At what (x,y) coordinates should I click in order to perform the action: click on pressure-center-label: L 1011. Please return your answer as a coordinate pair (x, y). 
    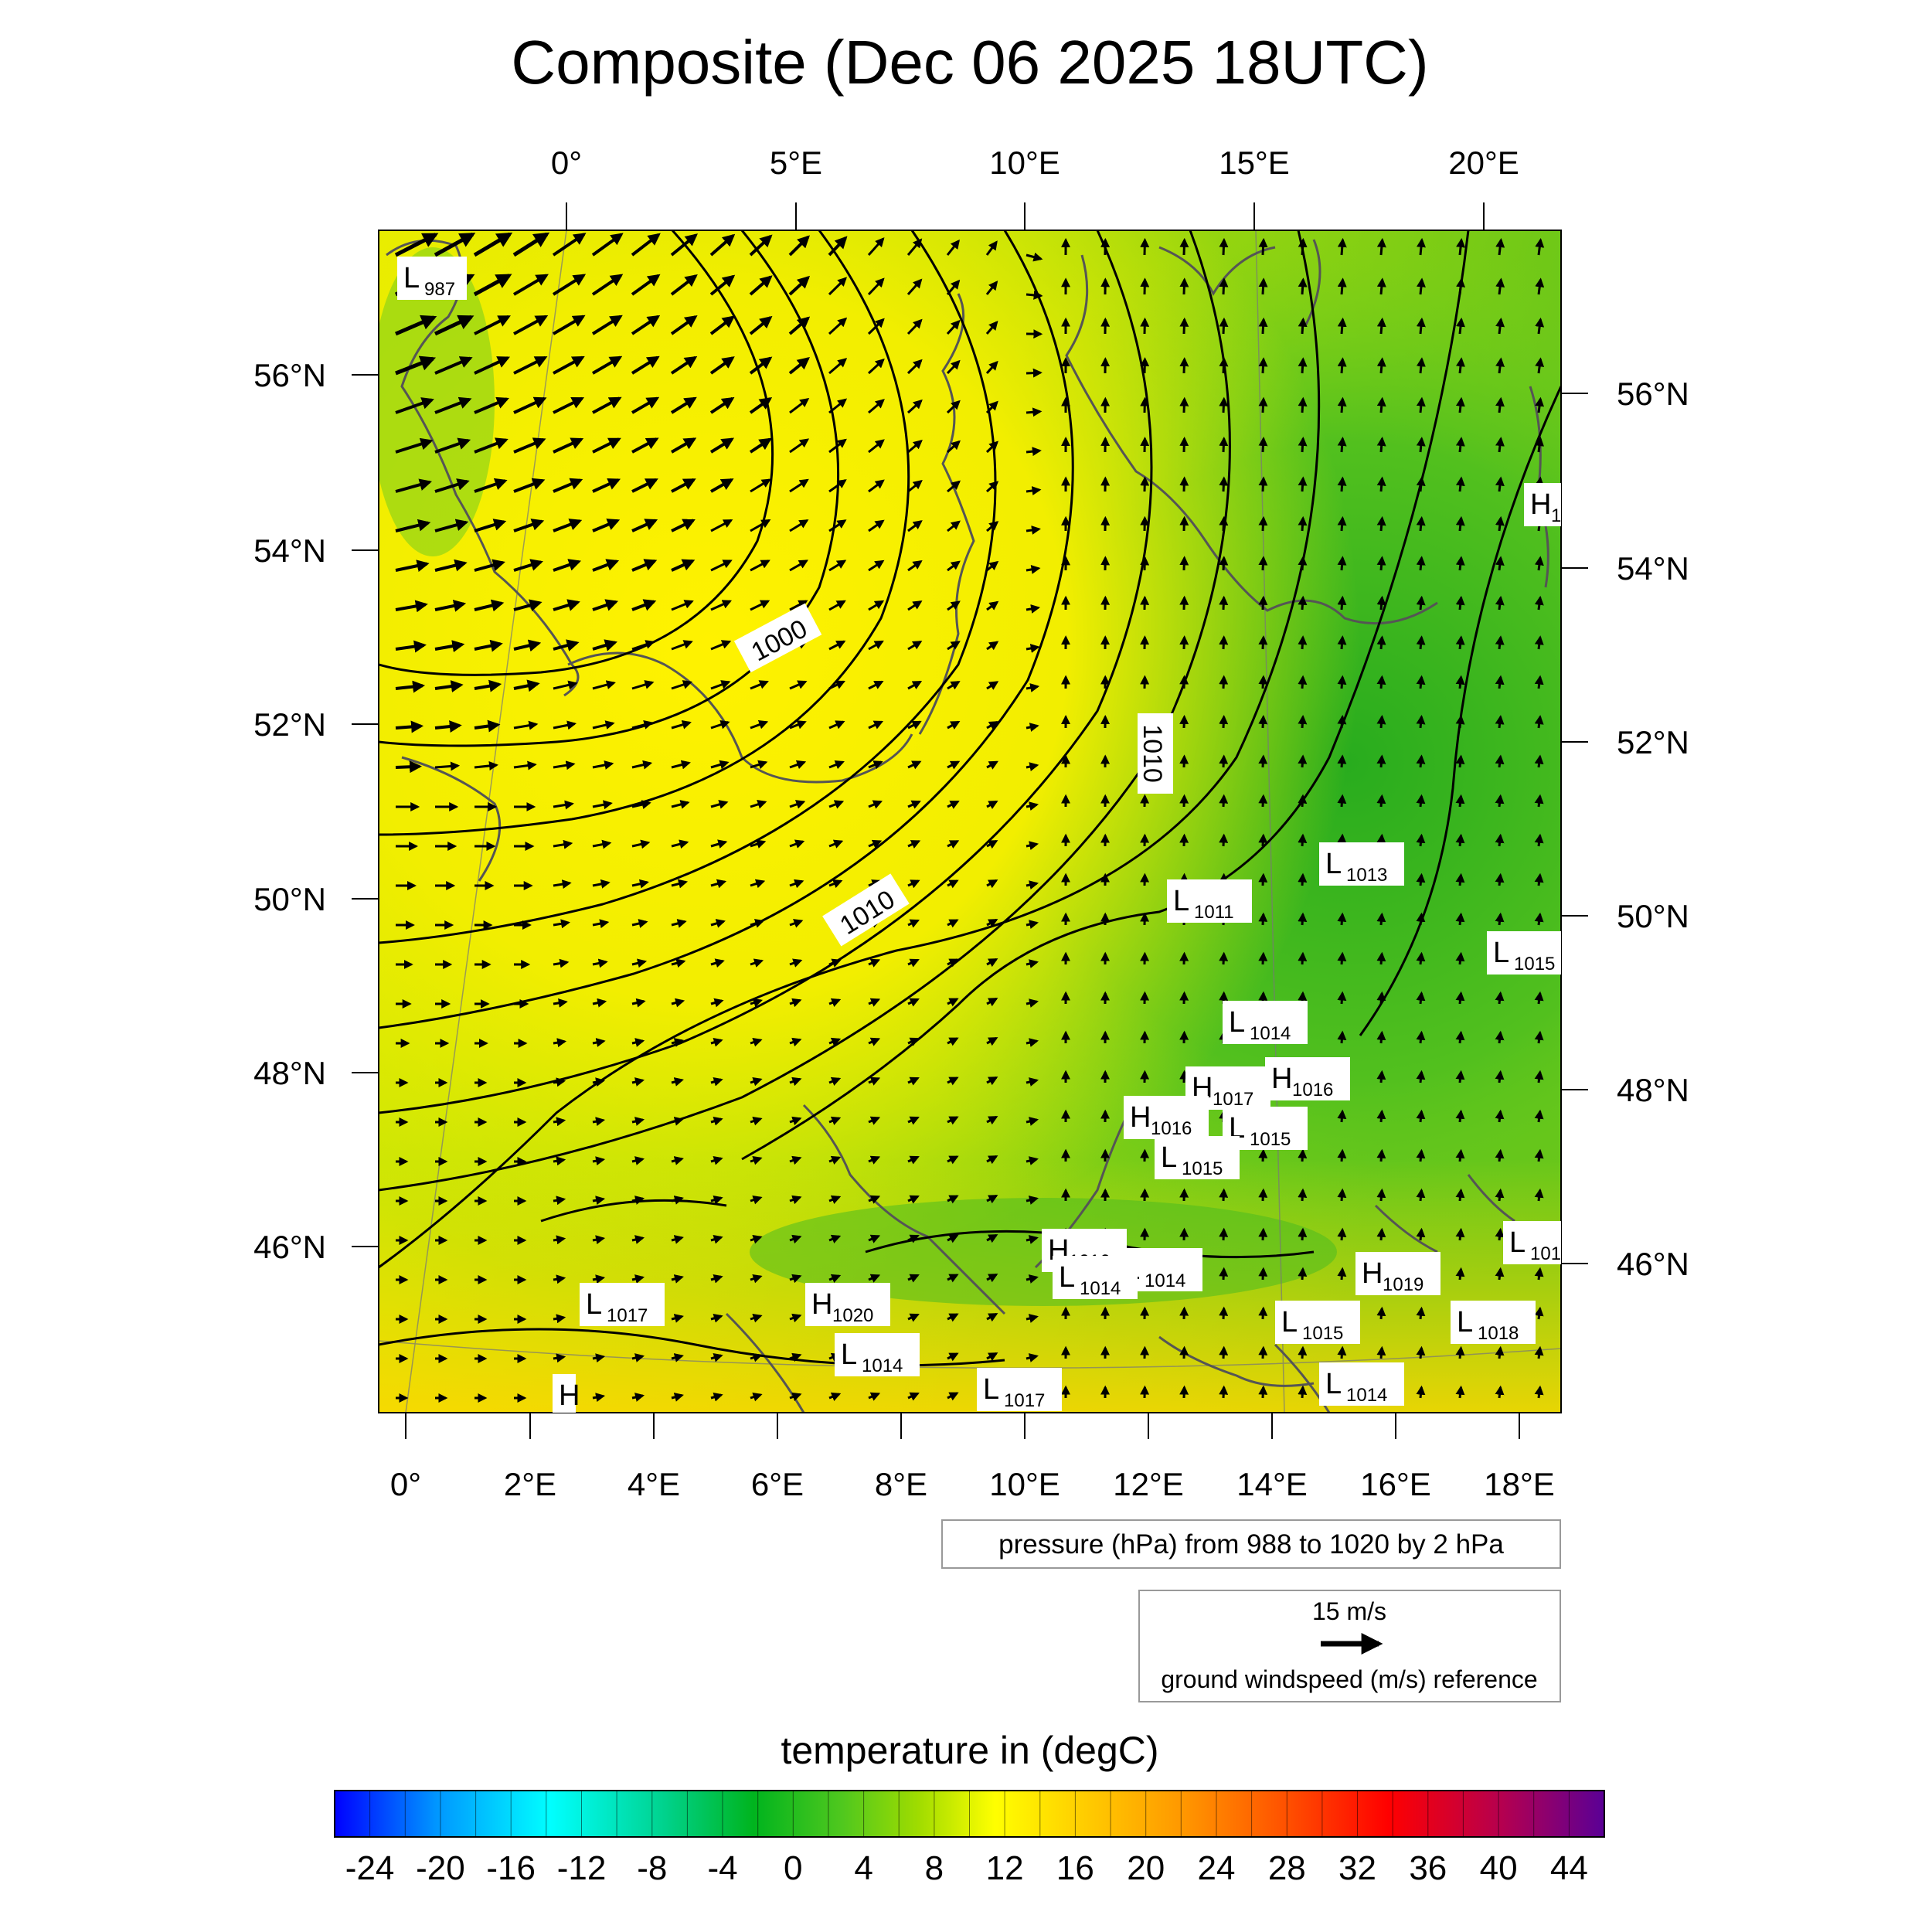
    Looking at the image, I should click on (1210, 901).